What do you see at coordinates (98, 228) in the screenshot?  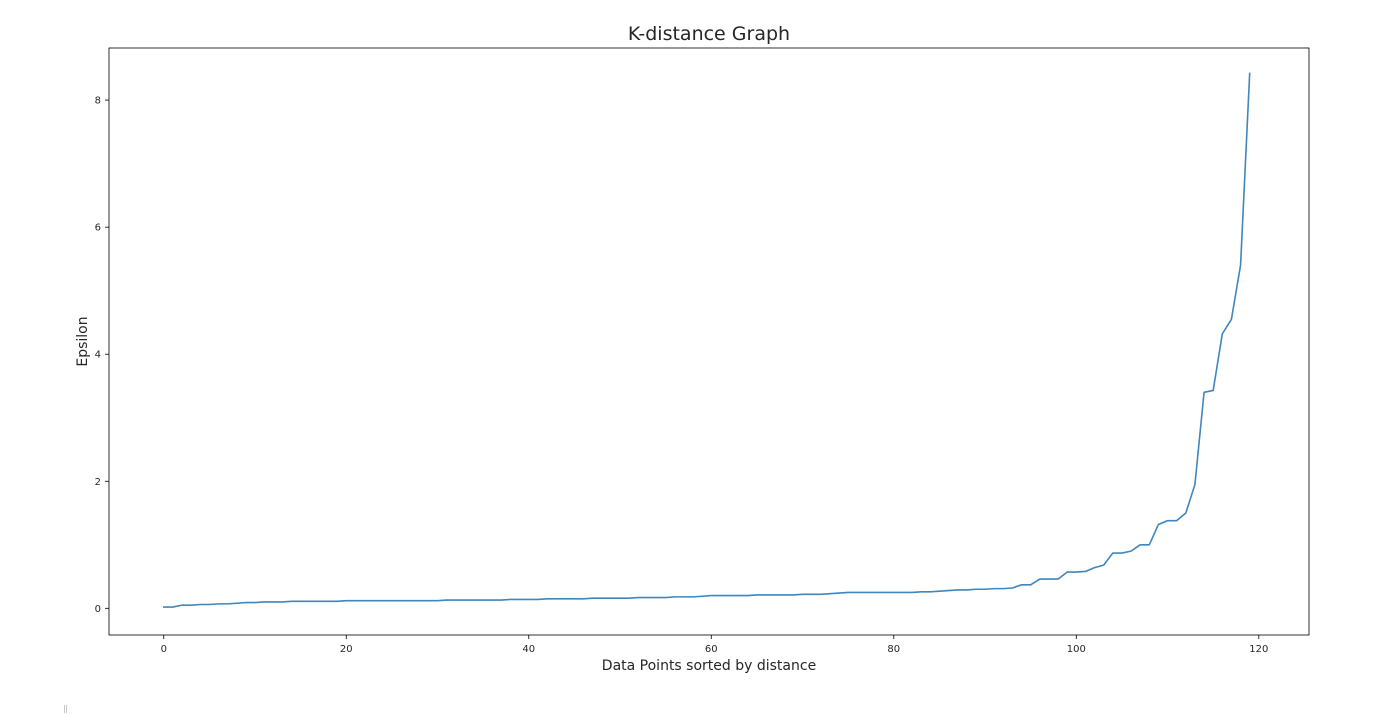 I see `y-tick-label: 6` at bounding box center [98, 228].